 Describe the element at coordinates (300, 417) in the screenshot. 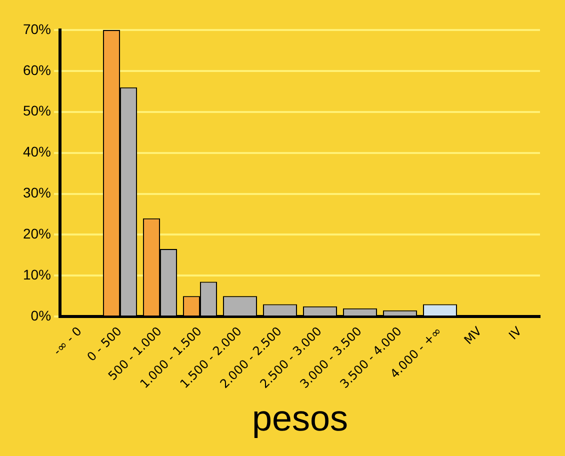

I see `x-axis-title: pesos` at that location.